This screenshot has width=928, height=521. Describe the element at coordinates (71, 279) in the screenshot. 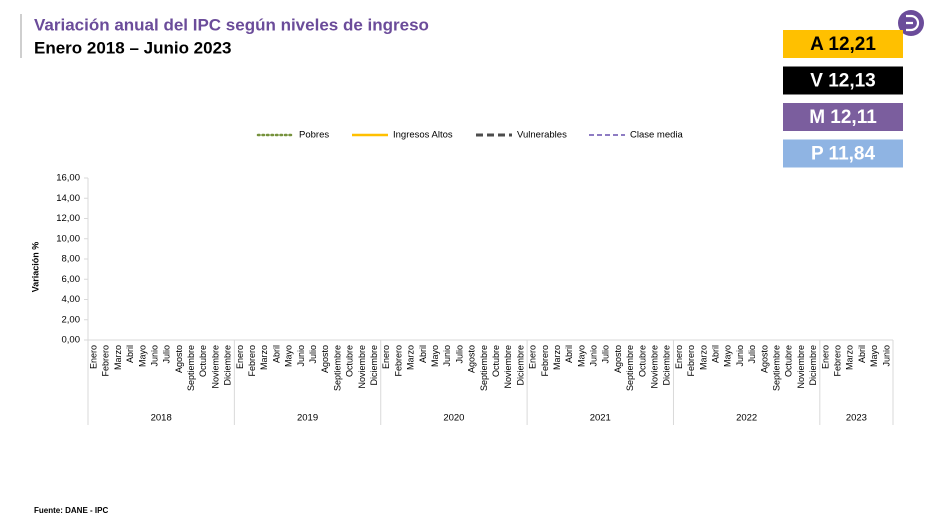

I see `y-tick-label: 6,00` at that location.